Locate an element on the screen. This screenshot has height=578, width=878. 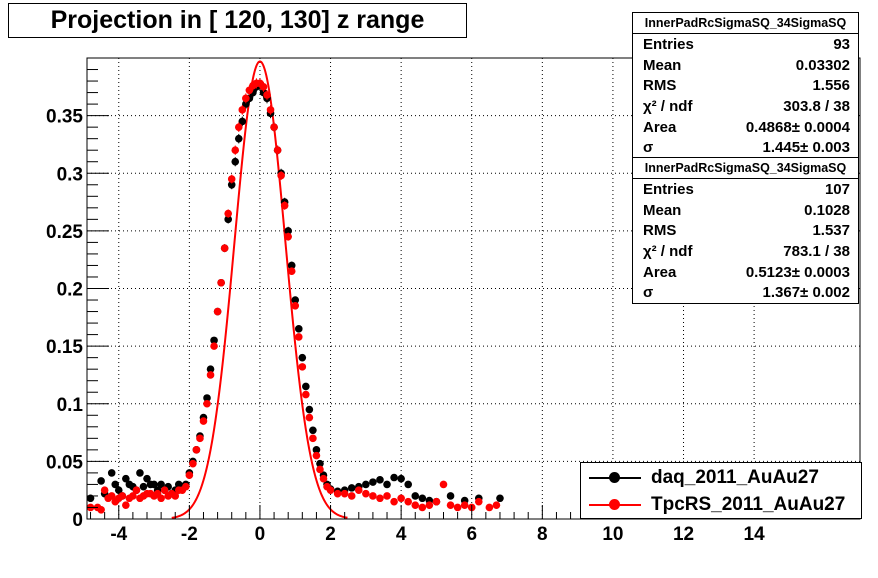
chart-title: Projection in [ 120, 130] z range is located at coordinates (237, 20).